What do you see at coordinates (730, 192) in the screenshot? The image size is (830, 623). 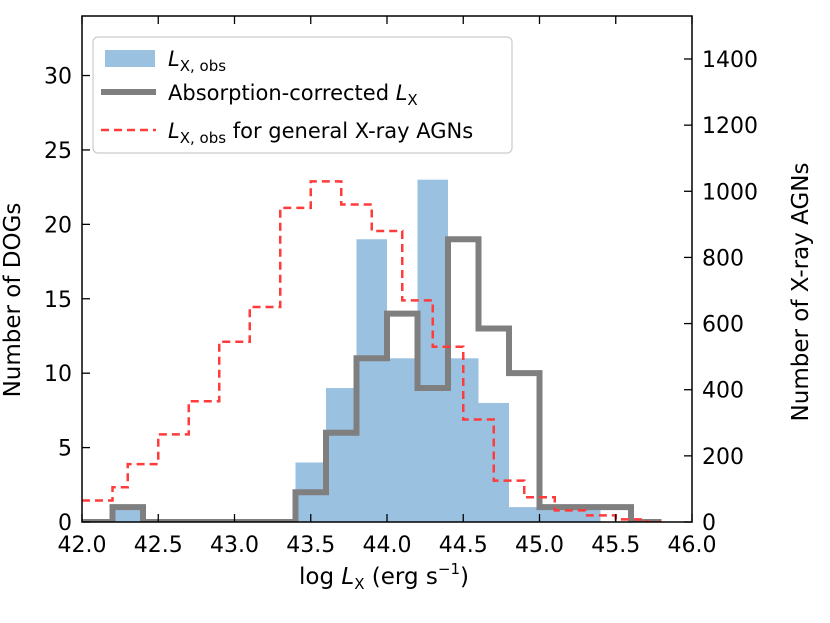 I see `y-right-tick-label: 1000` at bounding box center [730, 192].